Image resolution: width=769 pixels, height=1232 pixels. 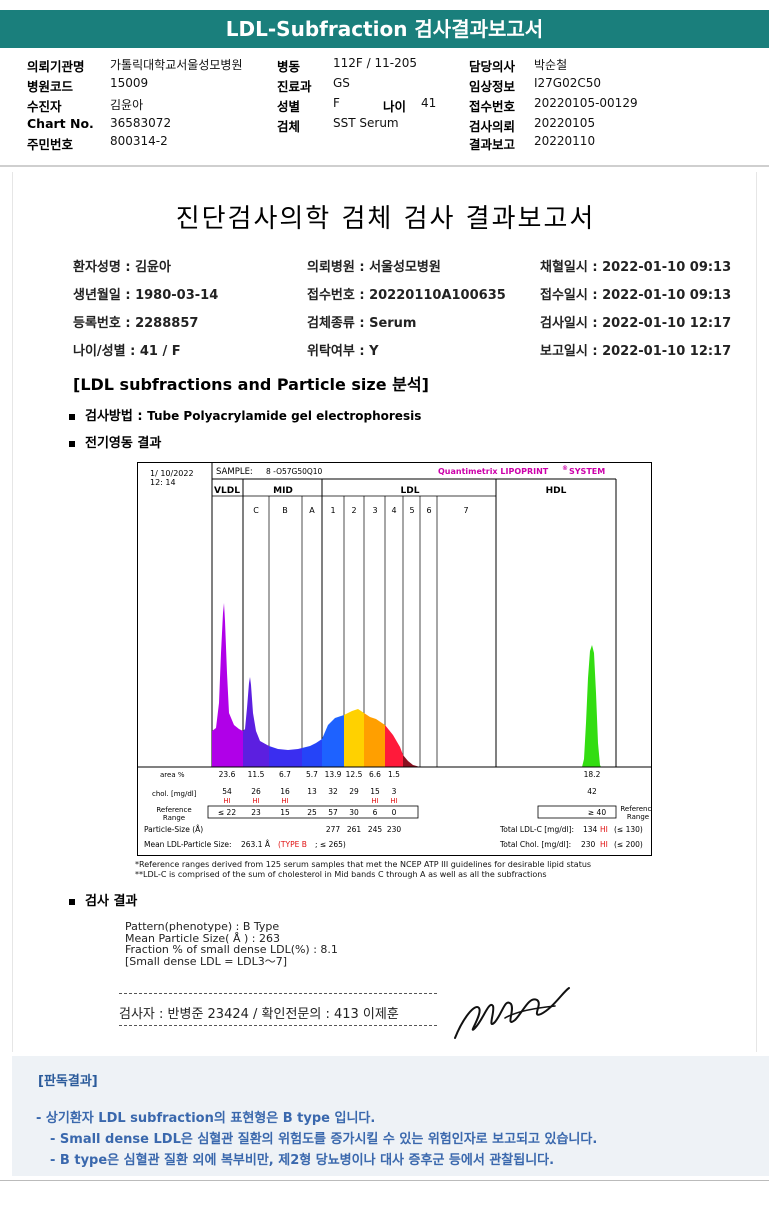 I want to click on ref-value: ≤ 22, so click(x=227, y=812).